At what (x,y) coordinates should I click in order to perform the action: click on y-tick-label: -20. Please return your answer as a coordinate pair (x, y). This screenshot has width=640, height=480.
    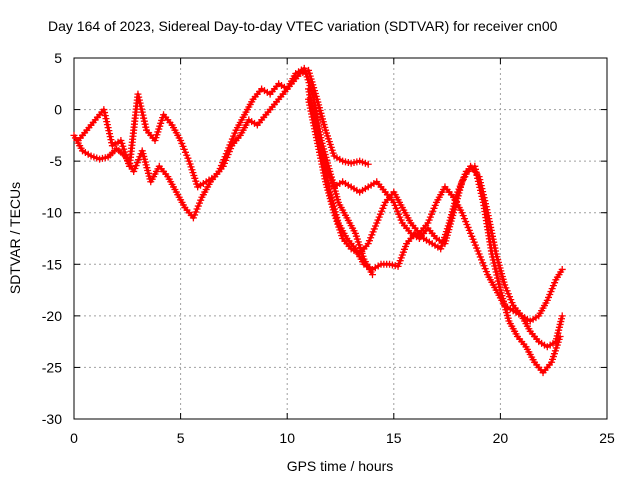
    Looking at the image, I should click on (52, 316).